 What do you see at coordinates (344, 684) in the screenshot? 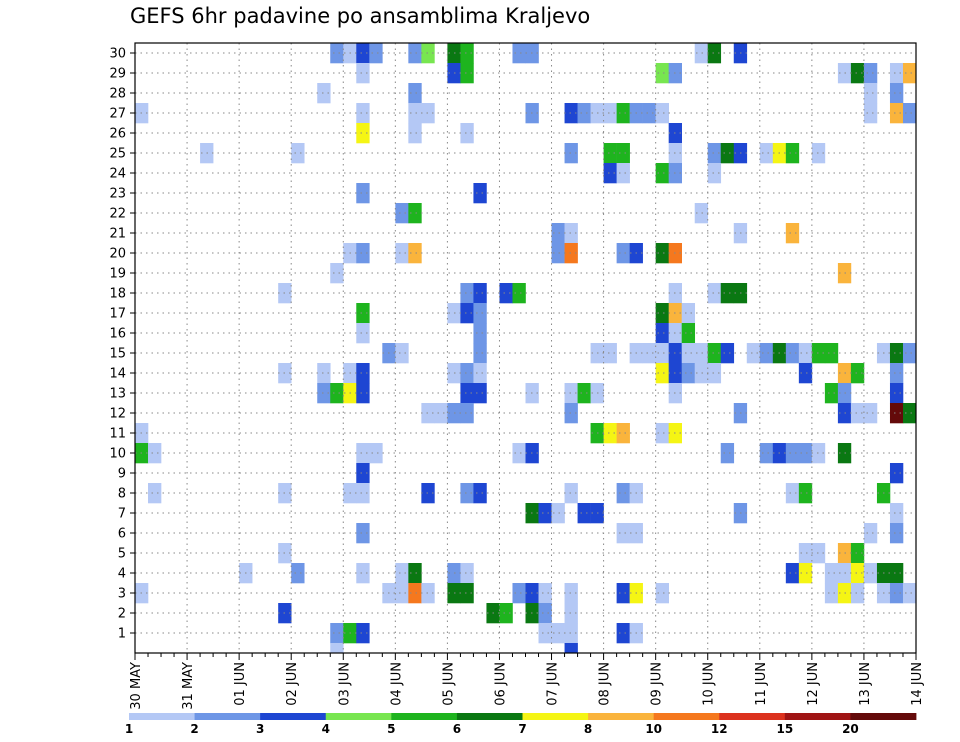
I see `x-tick-label: 03 JUN` at bounding box center [344, 684].